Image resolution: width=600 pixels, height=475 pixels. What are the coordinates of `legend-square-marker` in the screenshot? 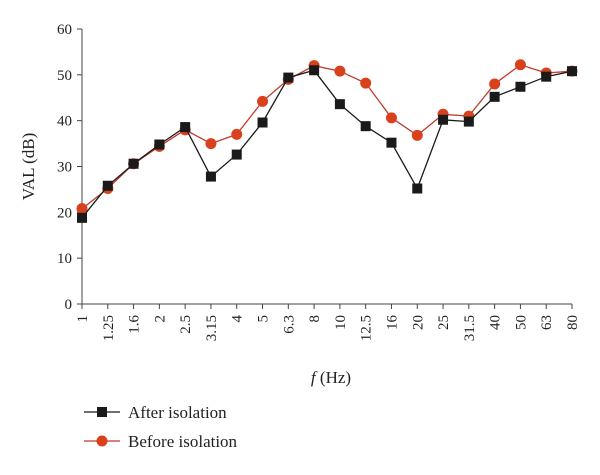 It's located at (102, 412).